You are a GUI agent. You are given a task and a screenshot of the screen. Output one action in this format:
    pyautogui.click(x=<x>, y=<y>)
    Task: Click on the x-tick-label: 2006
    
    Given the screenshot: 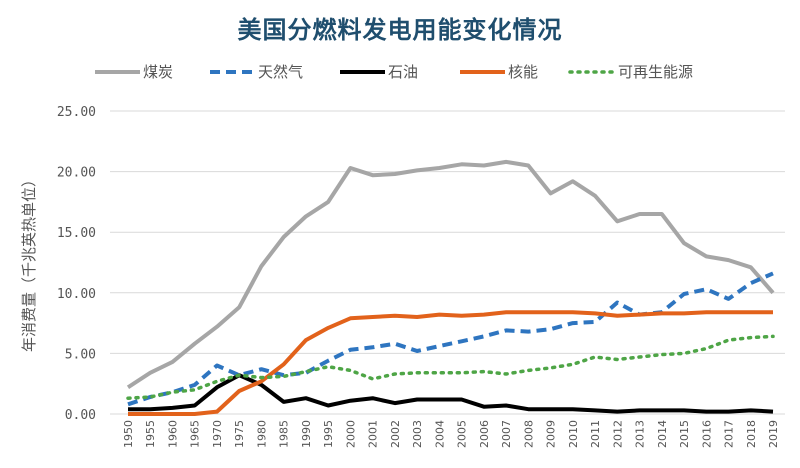 What is the action you would take?
    pyautogui.click(x=484, y=434)
    